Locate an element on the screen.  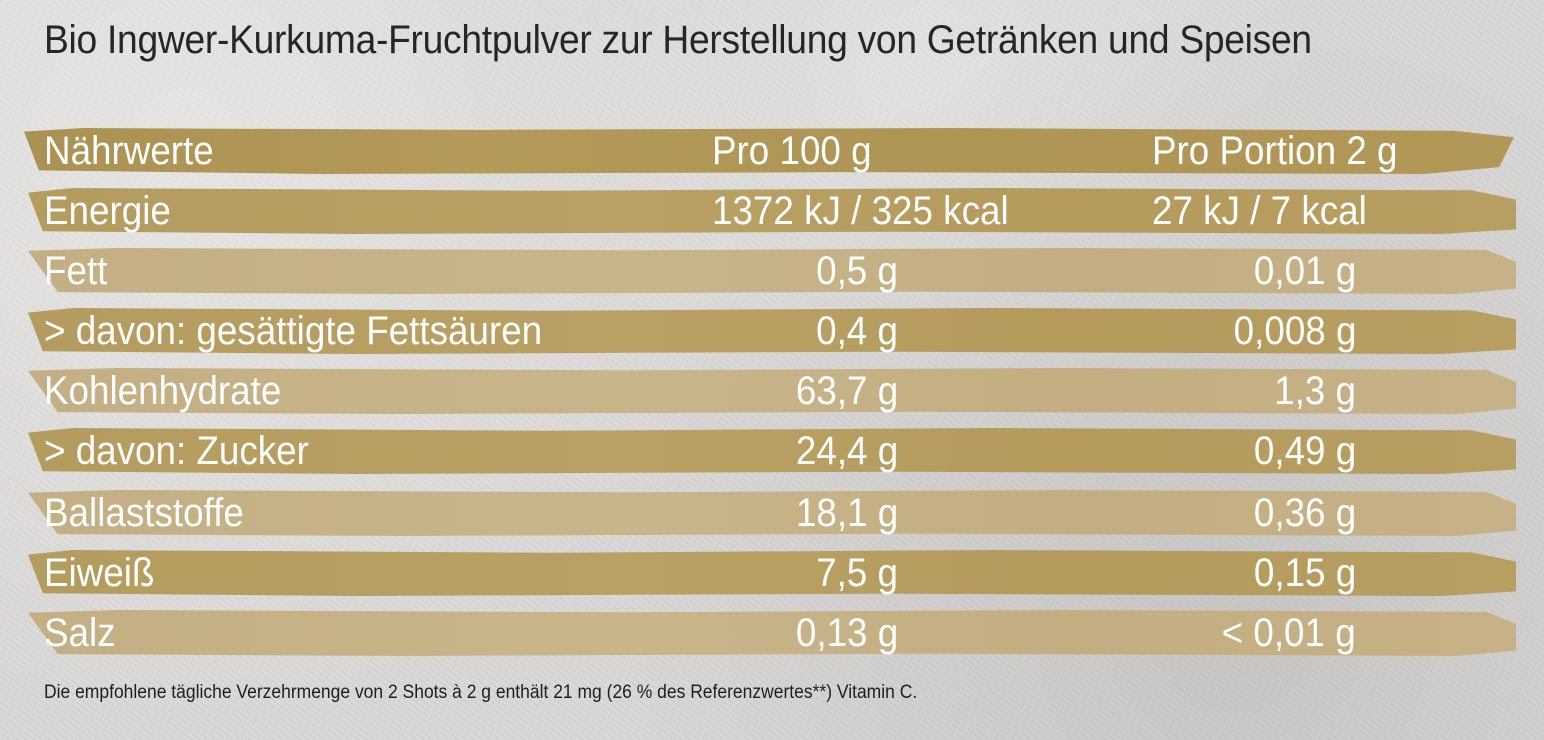
table-row: Eiweiß 7,5 g 0,15 g is located at coordinates (772, 573).